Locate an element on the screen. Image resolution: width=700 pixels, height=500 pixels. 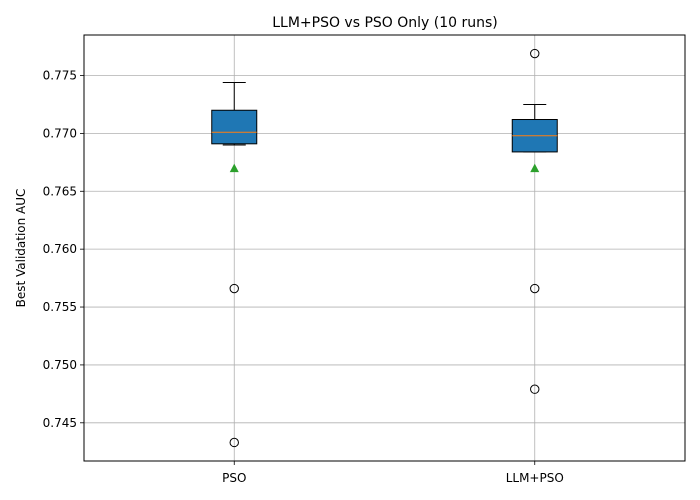
y-tick-label: 0.770 is located at coordinates (60, 133).